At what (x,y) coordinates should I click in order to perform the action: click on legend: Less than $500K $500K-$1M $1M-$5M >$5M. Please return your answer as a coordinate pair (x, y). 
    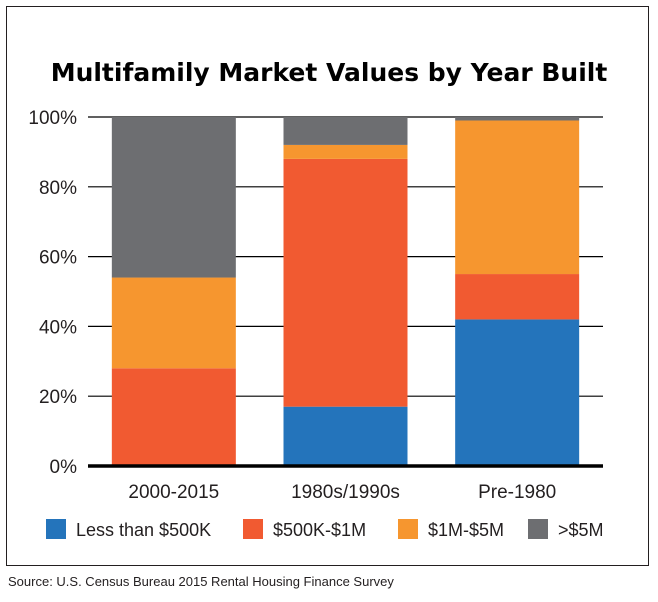
    Looking at the image, I should click on (325, 529).